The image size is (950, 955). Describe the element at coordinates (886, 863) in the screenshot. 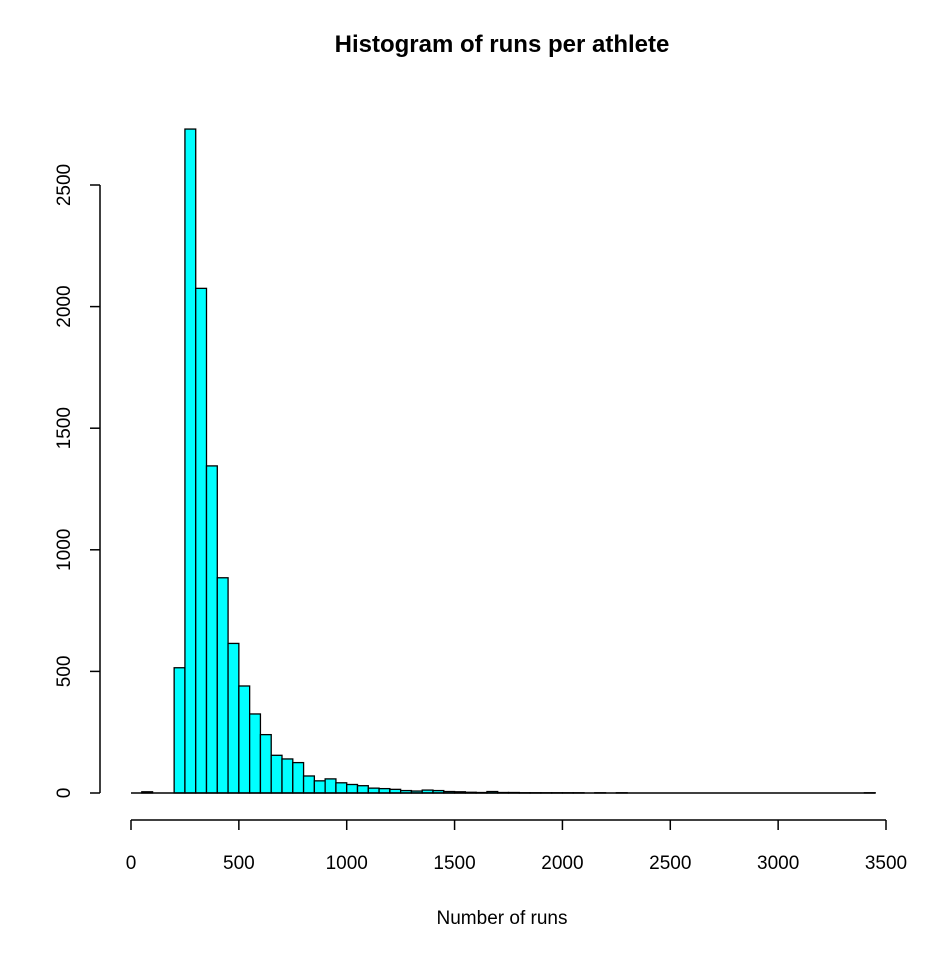

I see `x-tick-label: 3500` at that location.